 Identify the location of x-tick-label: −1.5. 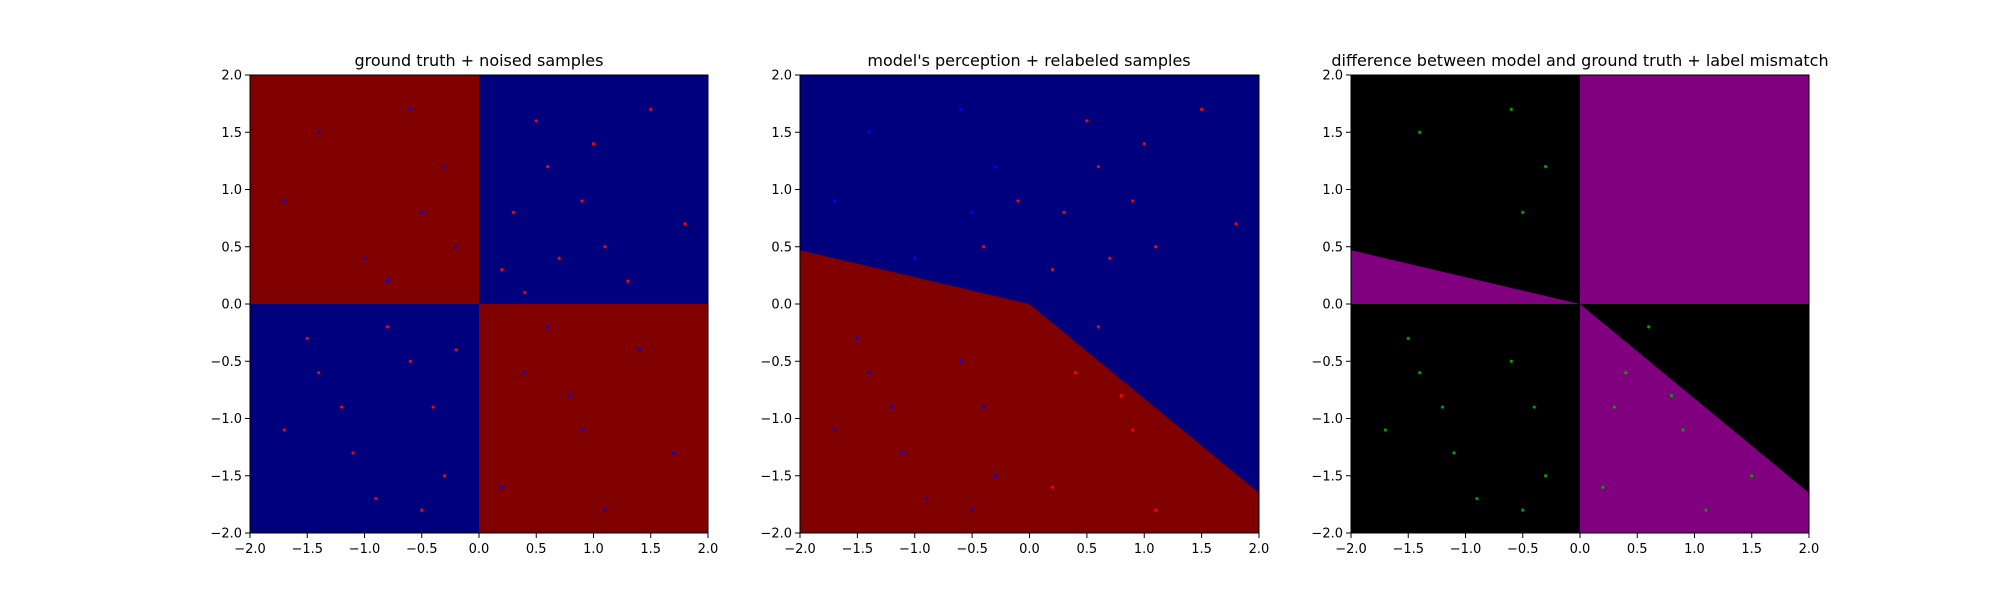
(307, 549).